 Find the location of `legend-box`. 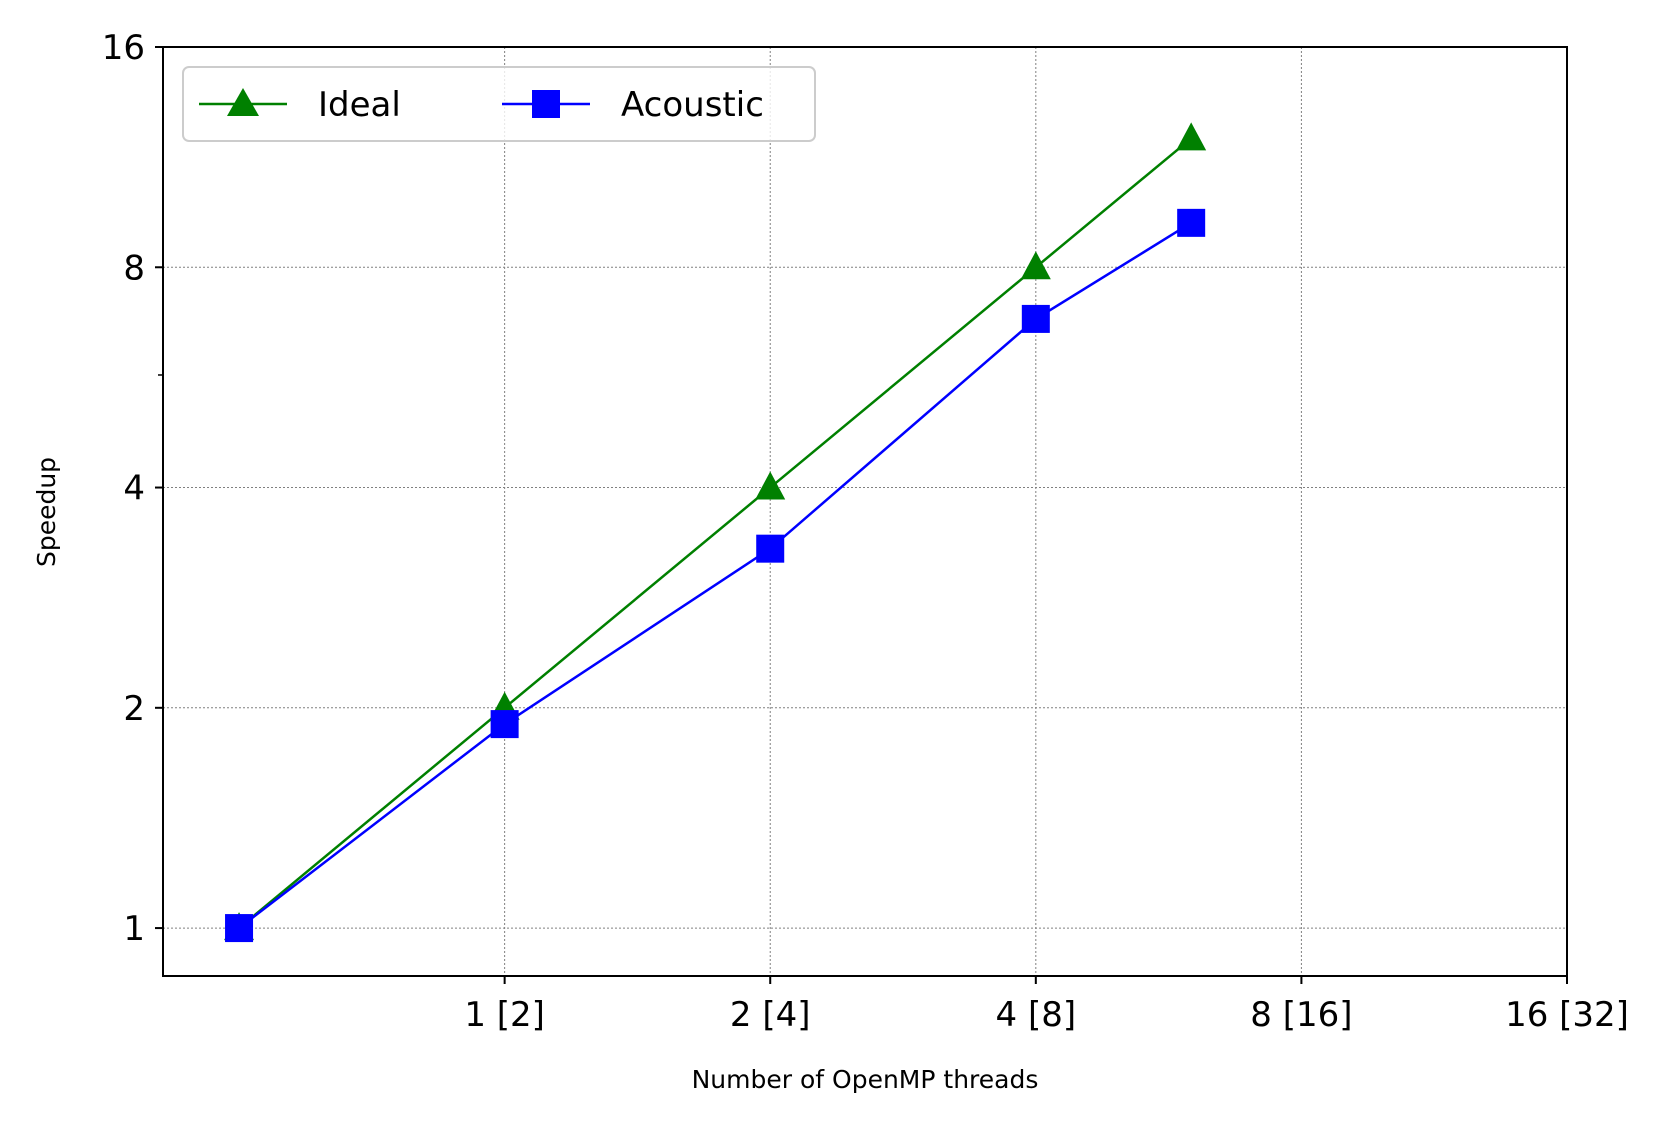

legend-box is located at coordinates (499, 104).